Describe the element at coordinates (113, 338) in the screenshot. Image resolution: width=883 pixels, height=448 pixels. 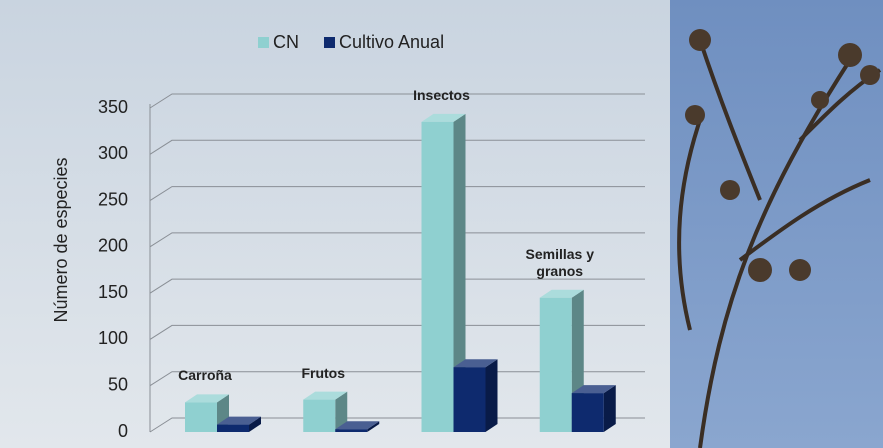
I see `y-tick-label: 100` at that location.